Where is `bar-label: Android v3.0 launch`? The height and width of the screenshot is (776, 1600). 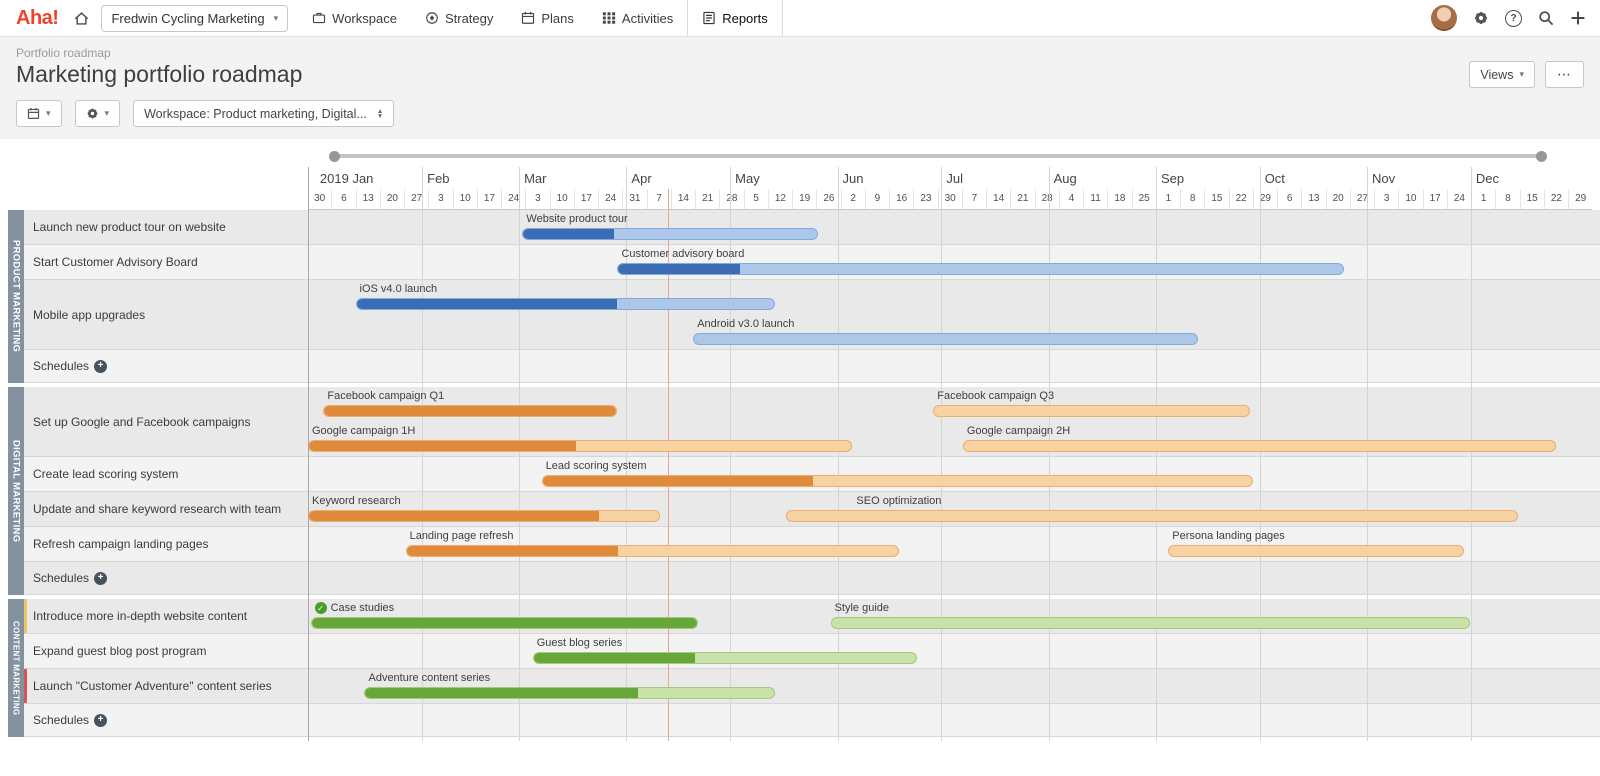 bar-label: Android v3.0 launch is located at coordinates (745, 324).